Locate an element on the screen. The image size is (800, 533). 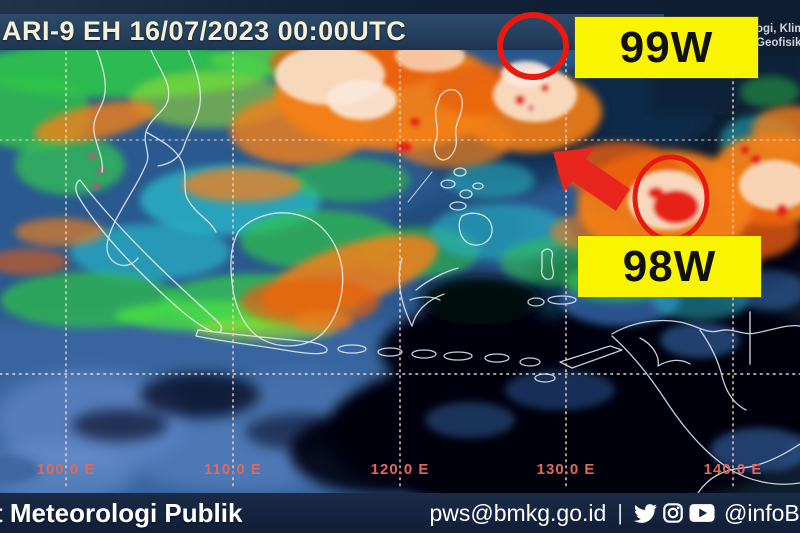
social-icons is located at coordinates (674, 513).